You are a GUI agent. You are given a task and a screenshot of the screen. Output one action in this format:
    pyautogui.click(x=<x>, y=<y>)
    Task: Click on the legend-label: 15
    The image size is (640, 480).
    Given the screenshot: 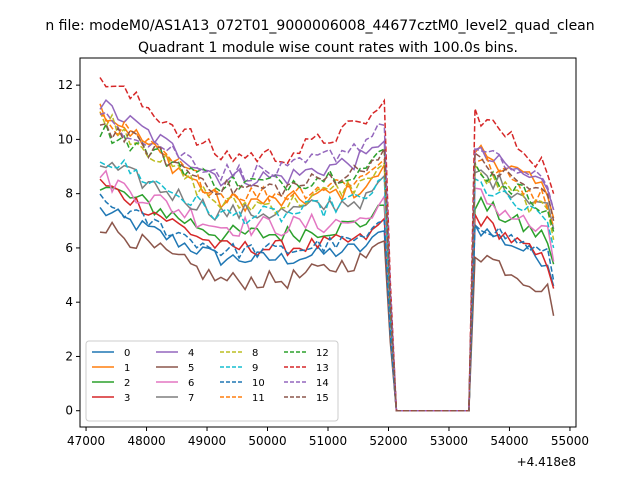 What is the action you would take?
    pyautogui.click(x=322, y=398)
    